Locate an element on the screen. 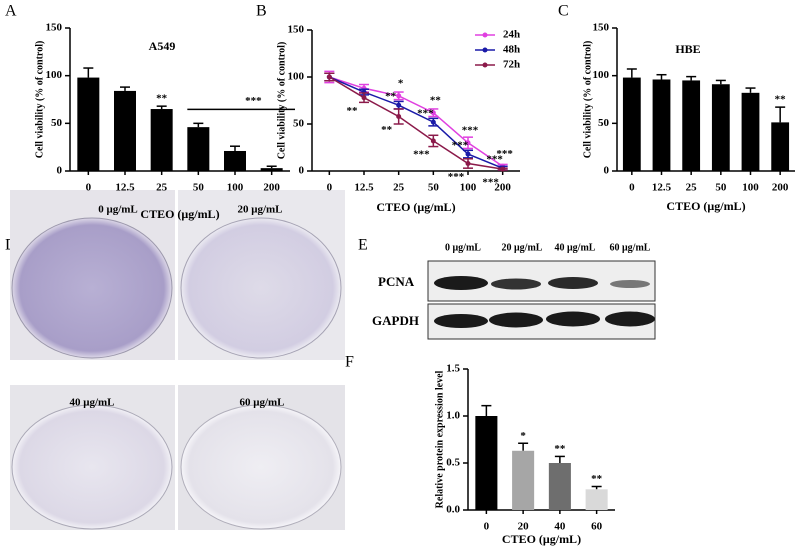 The width and height of the screenshot is (800, 555). chart-title: HBE is located at coordinates (687, 49).